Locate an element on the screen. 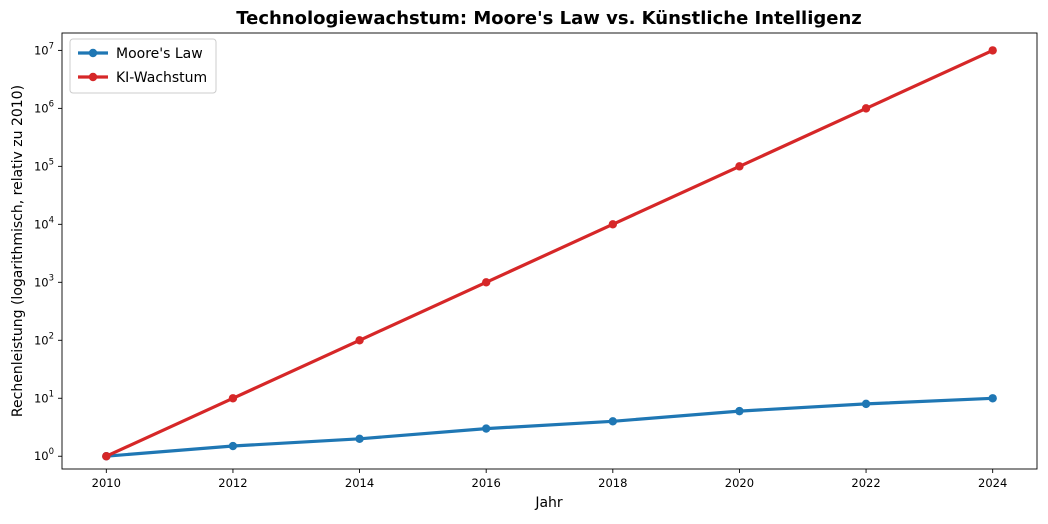 Image resolution: width=1048 pixels, height=524 pixels. y-tick-label: 10³ is located at coordinates (44, 281).